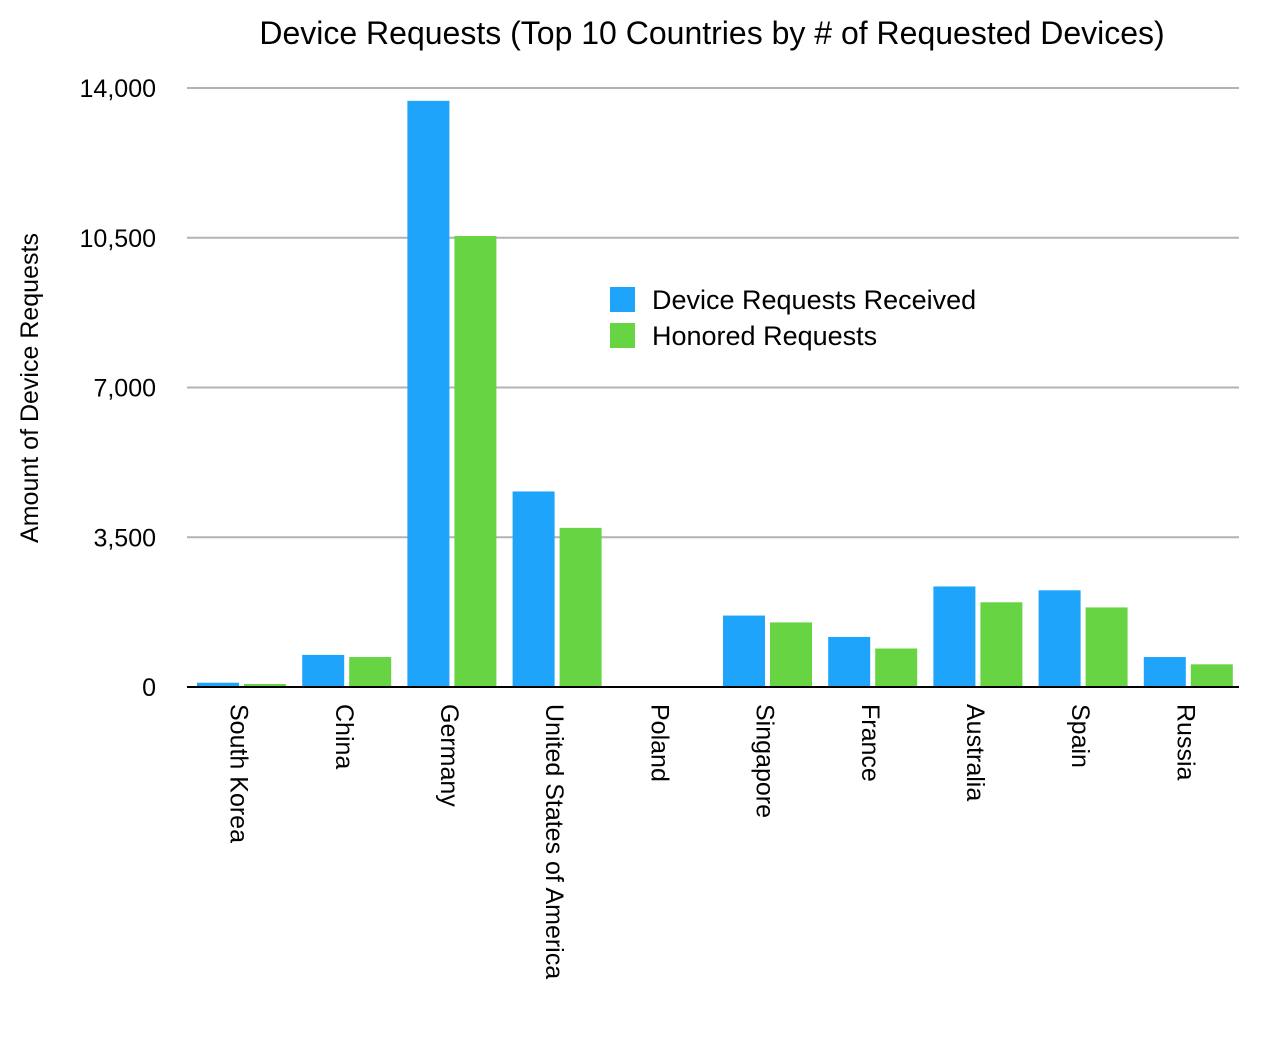  What do you see at coordinates (124, 538) in the screenshot?
I see `y-tick-label: 3,500` at bounding box center [124, 538].